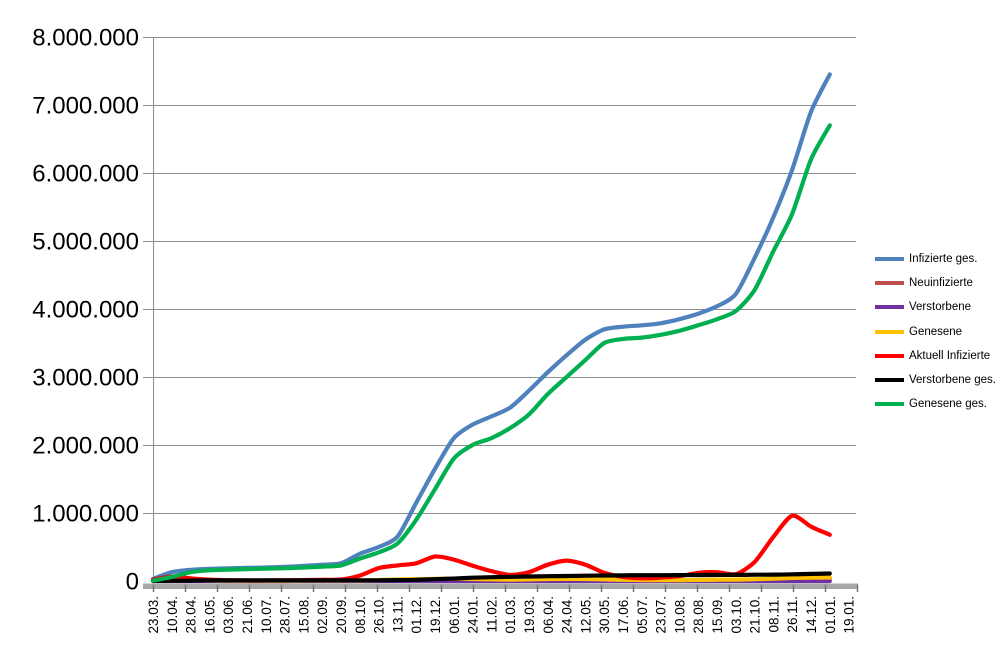  What do you see at coordinates (889, 404) in the screenshot?
I see `legend-swatch-genesene-ges` at bounding box center [889, 404].